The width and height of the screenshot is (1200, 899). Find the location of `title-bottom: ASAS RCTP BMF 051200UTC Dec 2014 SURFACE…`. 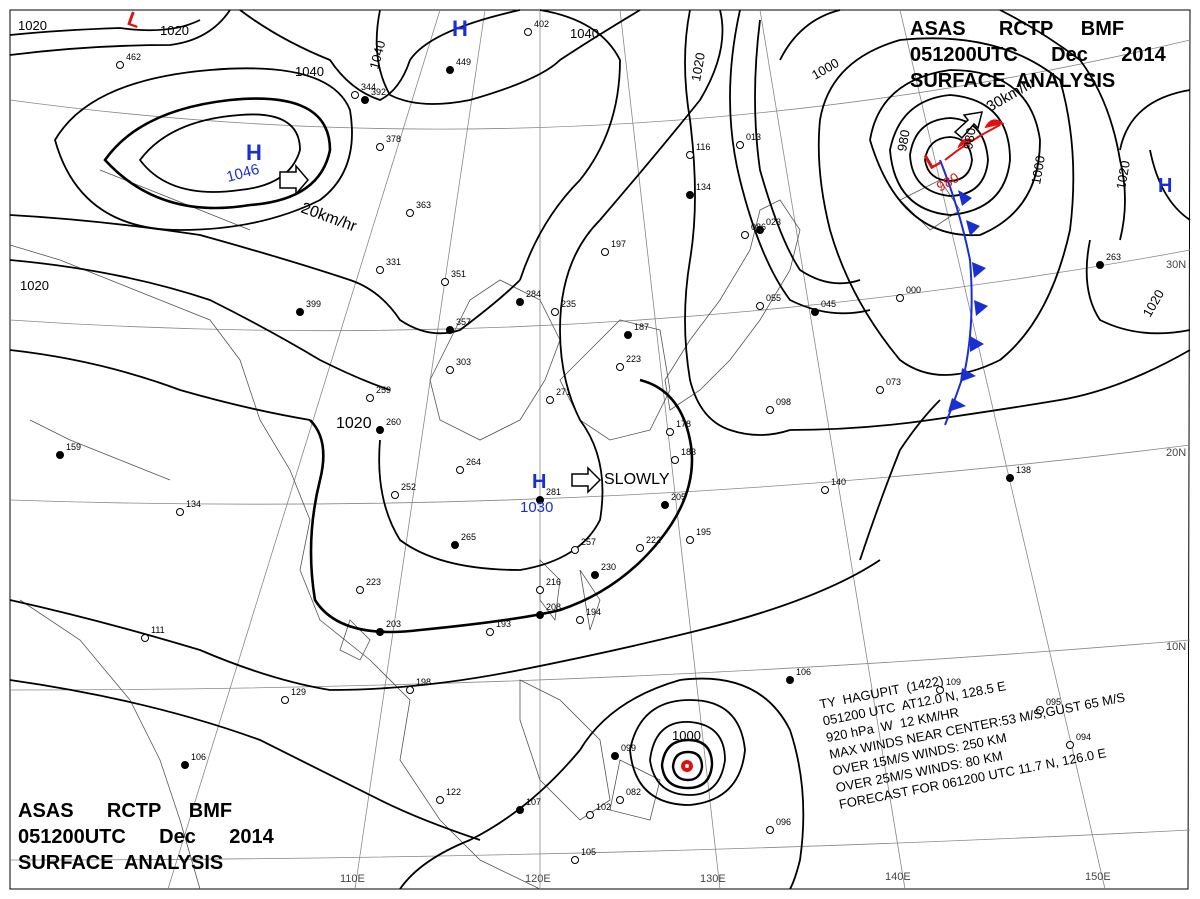

title-bottom: ASAS RCTP BMF 051200UTC Dec 2014 SURFACE… is located at coordinates (158, 837).